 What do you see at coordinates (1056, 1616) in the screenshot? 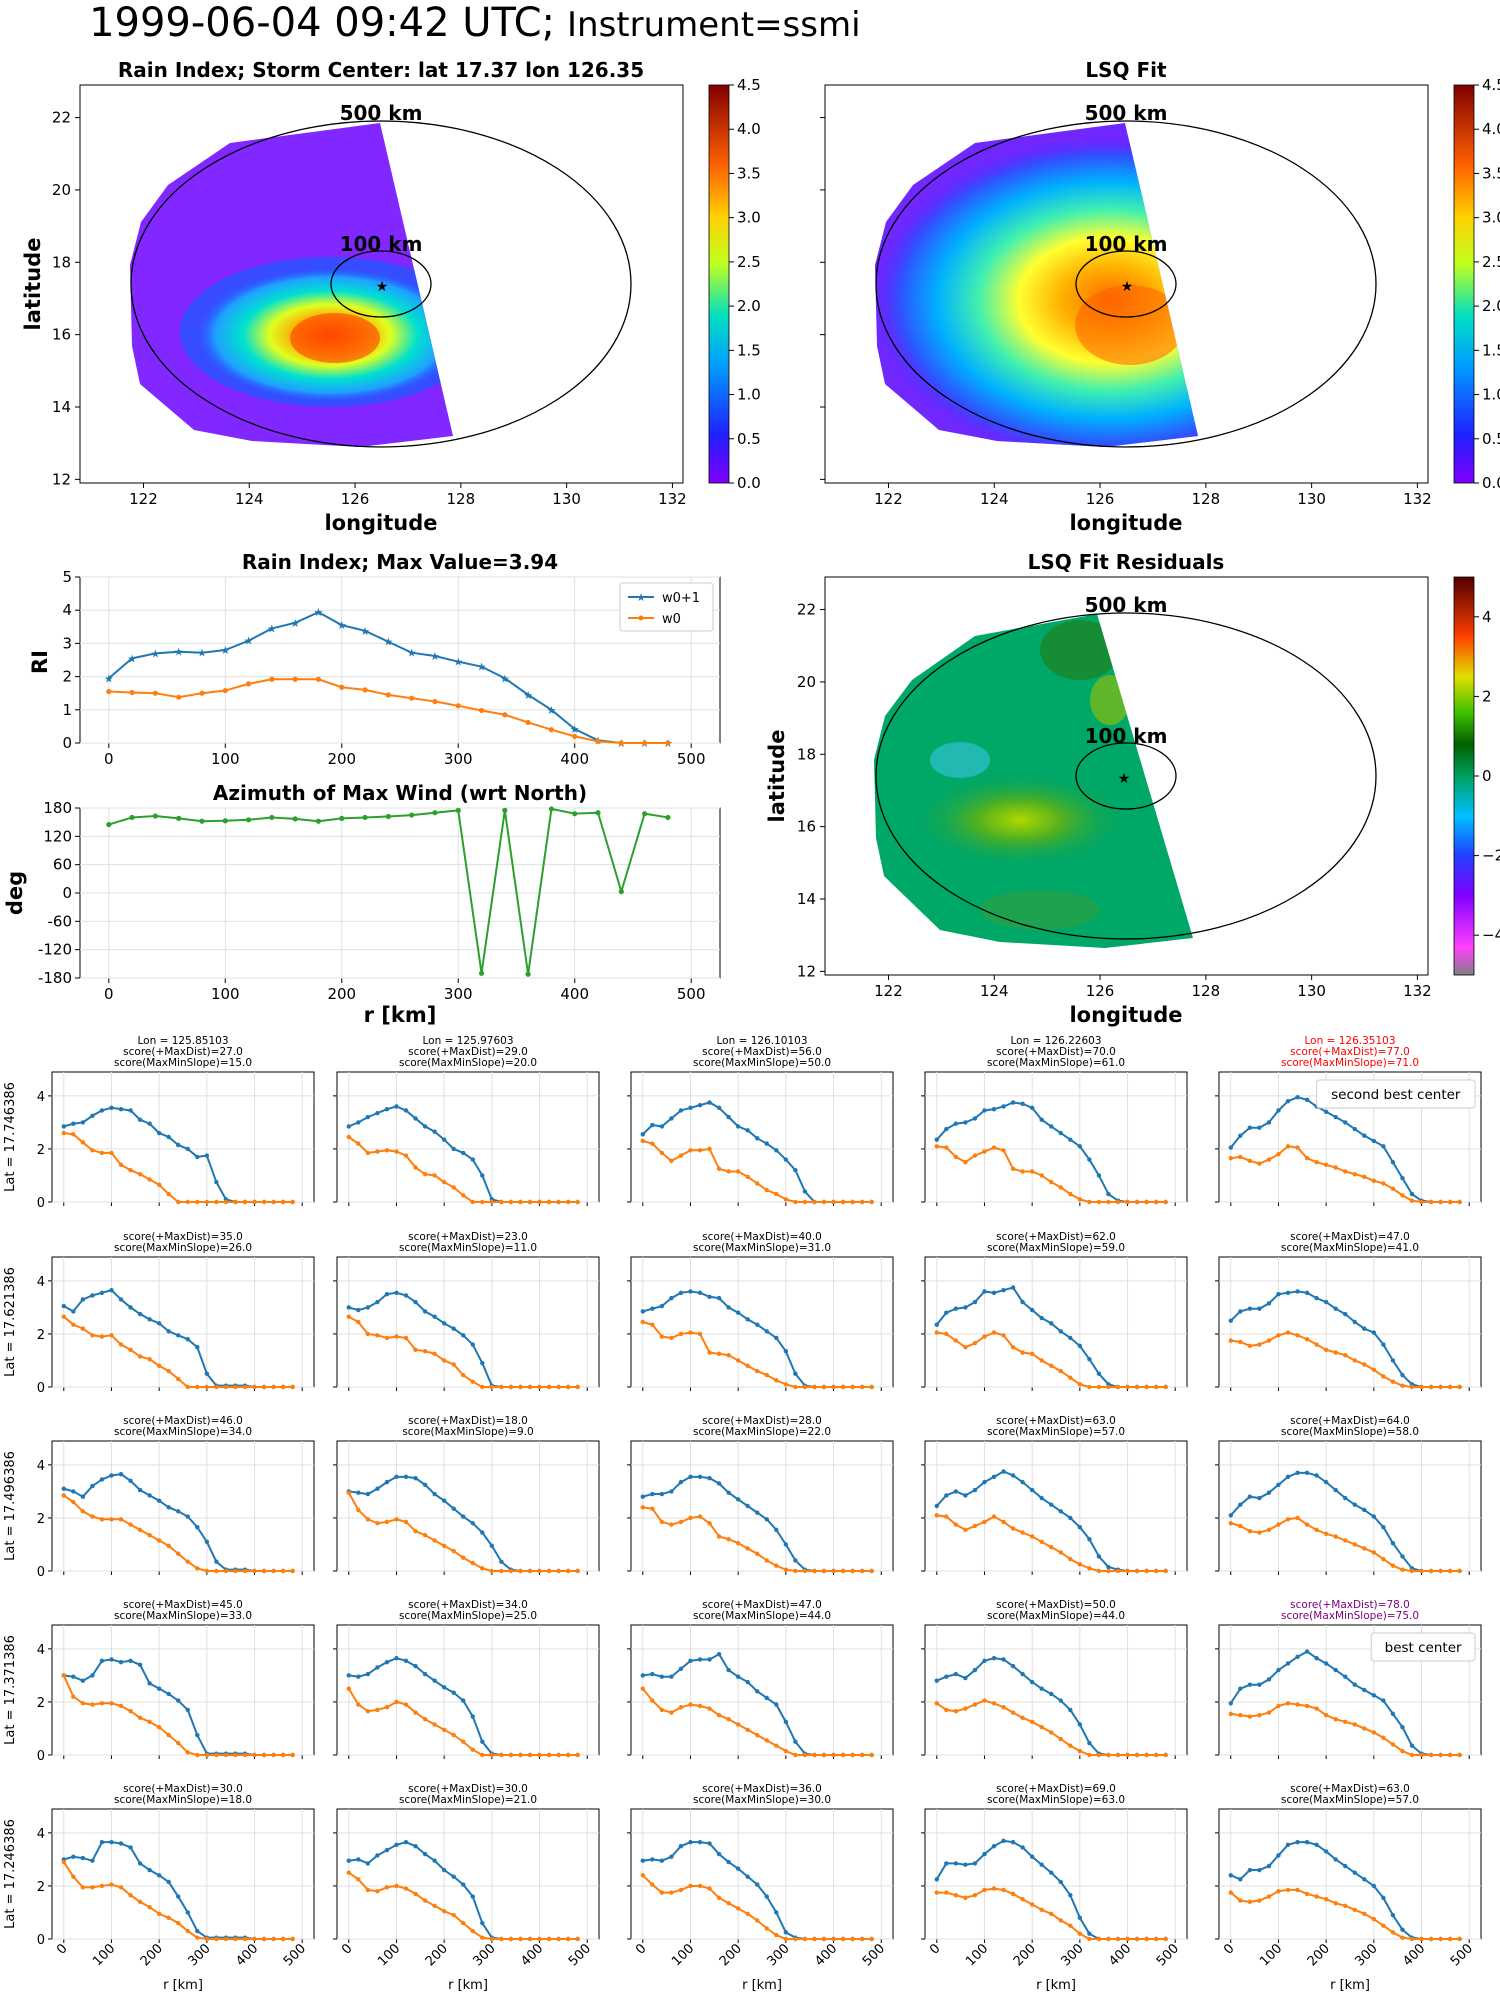
I see `cell-score-slope: score(MaxMinSlope)=44.0` at bounding box center [1056, 1616].